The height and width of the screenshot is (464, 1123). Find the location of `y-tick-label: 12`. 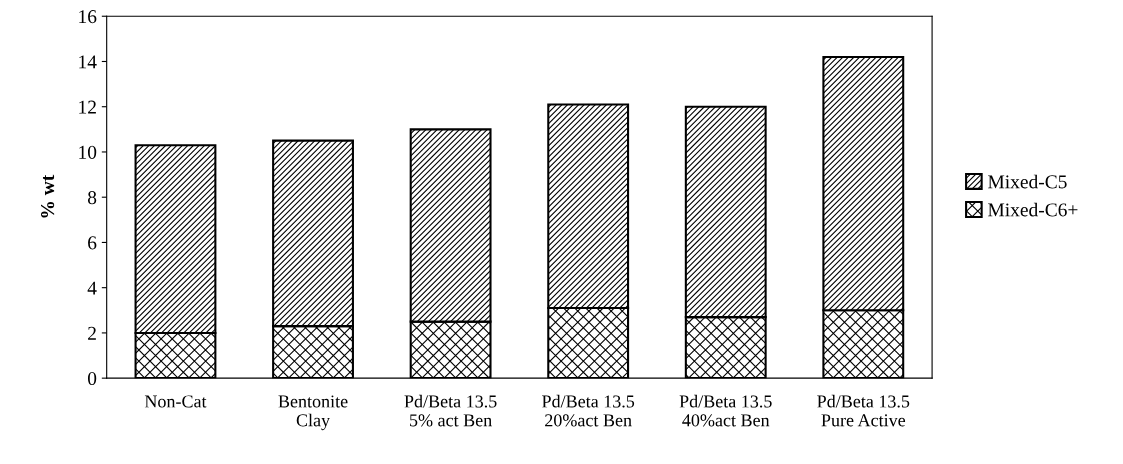

y-tick-label: 12 is located at coordinates (87, 107).